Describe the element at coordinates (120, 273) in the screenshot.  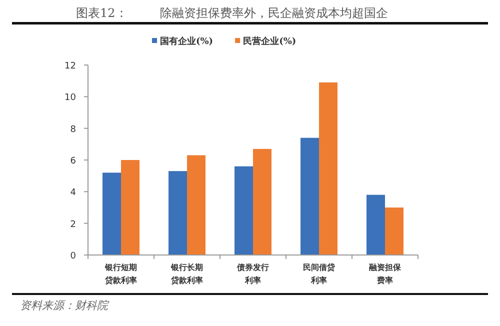
I see `x-tick-label: 银行短期贷款利率` at that location.